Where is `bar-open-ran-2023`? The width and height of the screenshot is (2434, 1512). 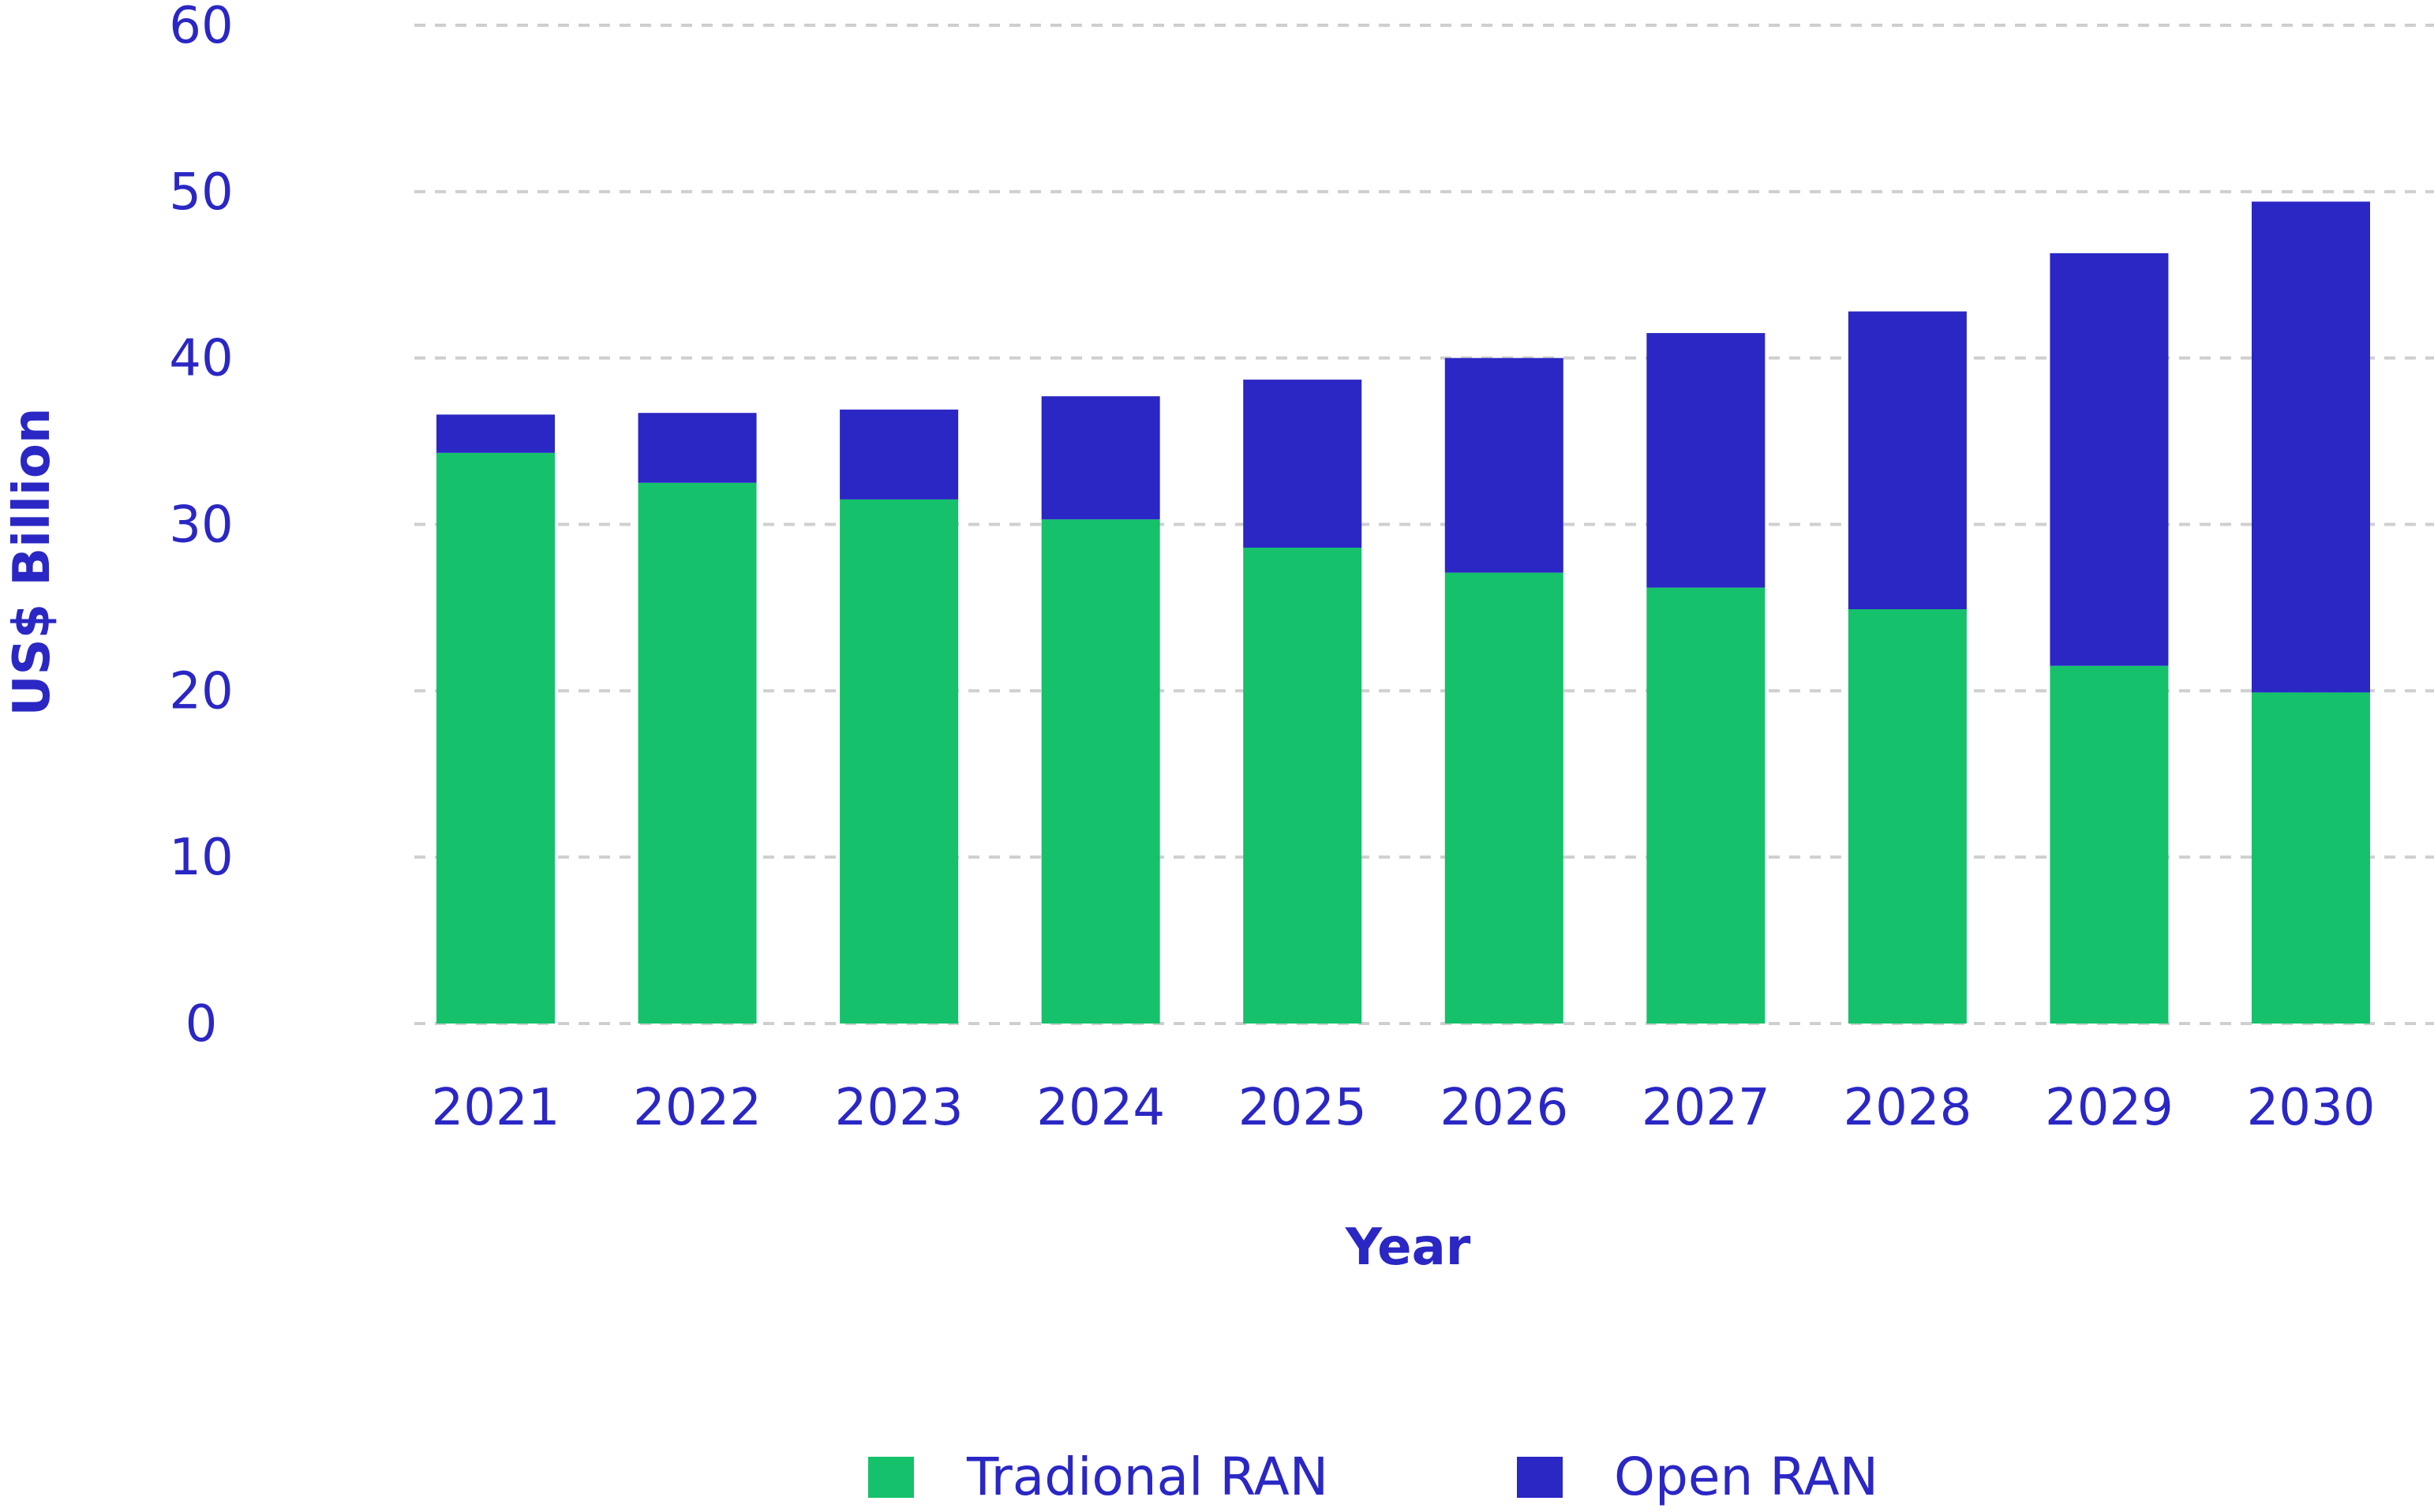 bar-open-ran-2023 is located at coordinates (899, 455).